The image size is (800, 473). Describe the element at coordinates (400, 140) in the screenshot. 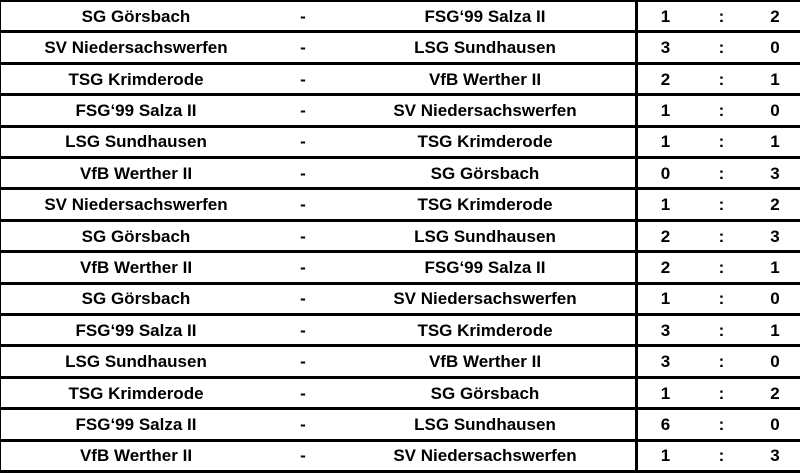

I see `match-row: LSG Sundhausen - TSG Krimderode 1: 1` at that location.